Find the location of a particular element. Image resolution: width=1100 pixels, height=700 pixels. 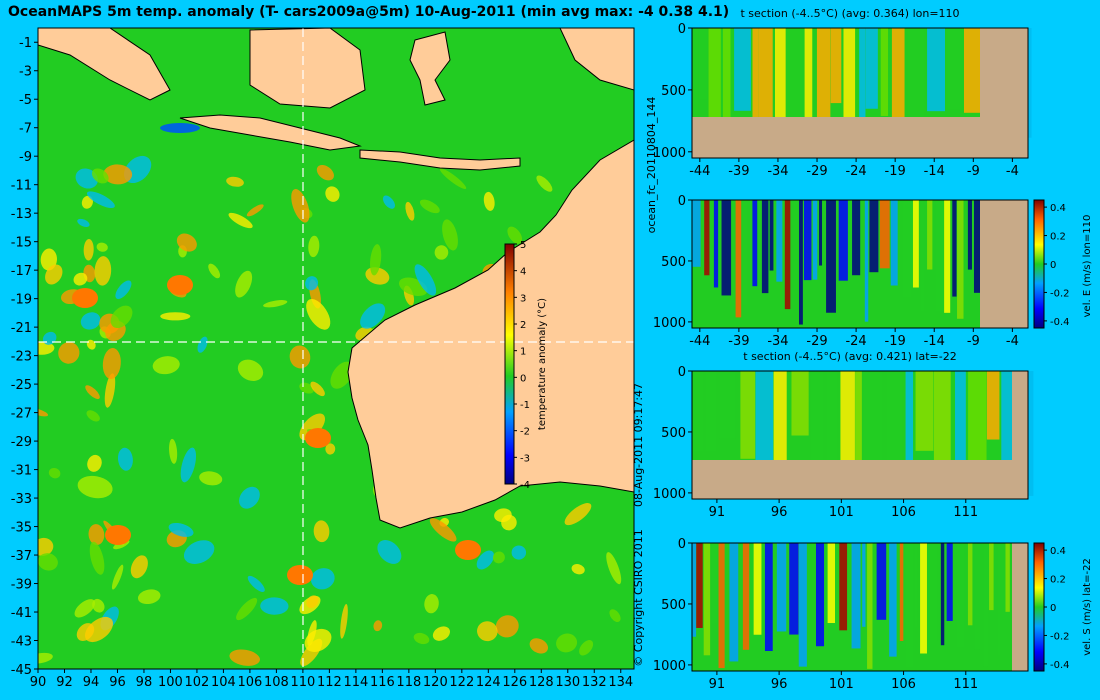

cold-anomaly is located at coordinates (180, 128).